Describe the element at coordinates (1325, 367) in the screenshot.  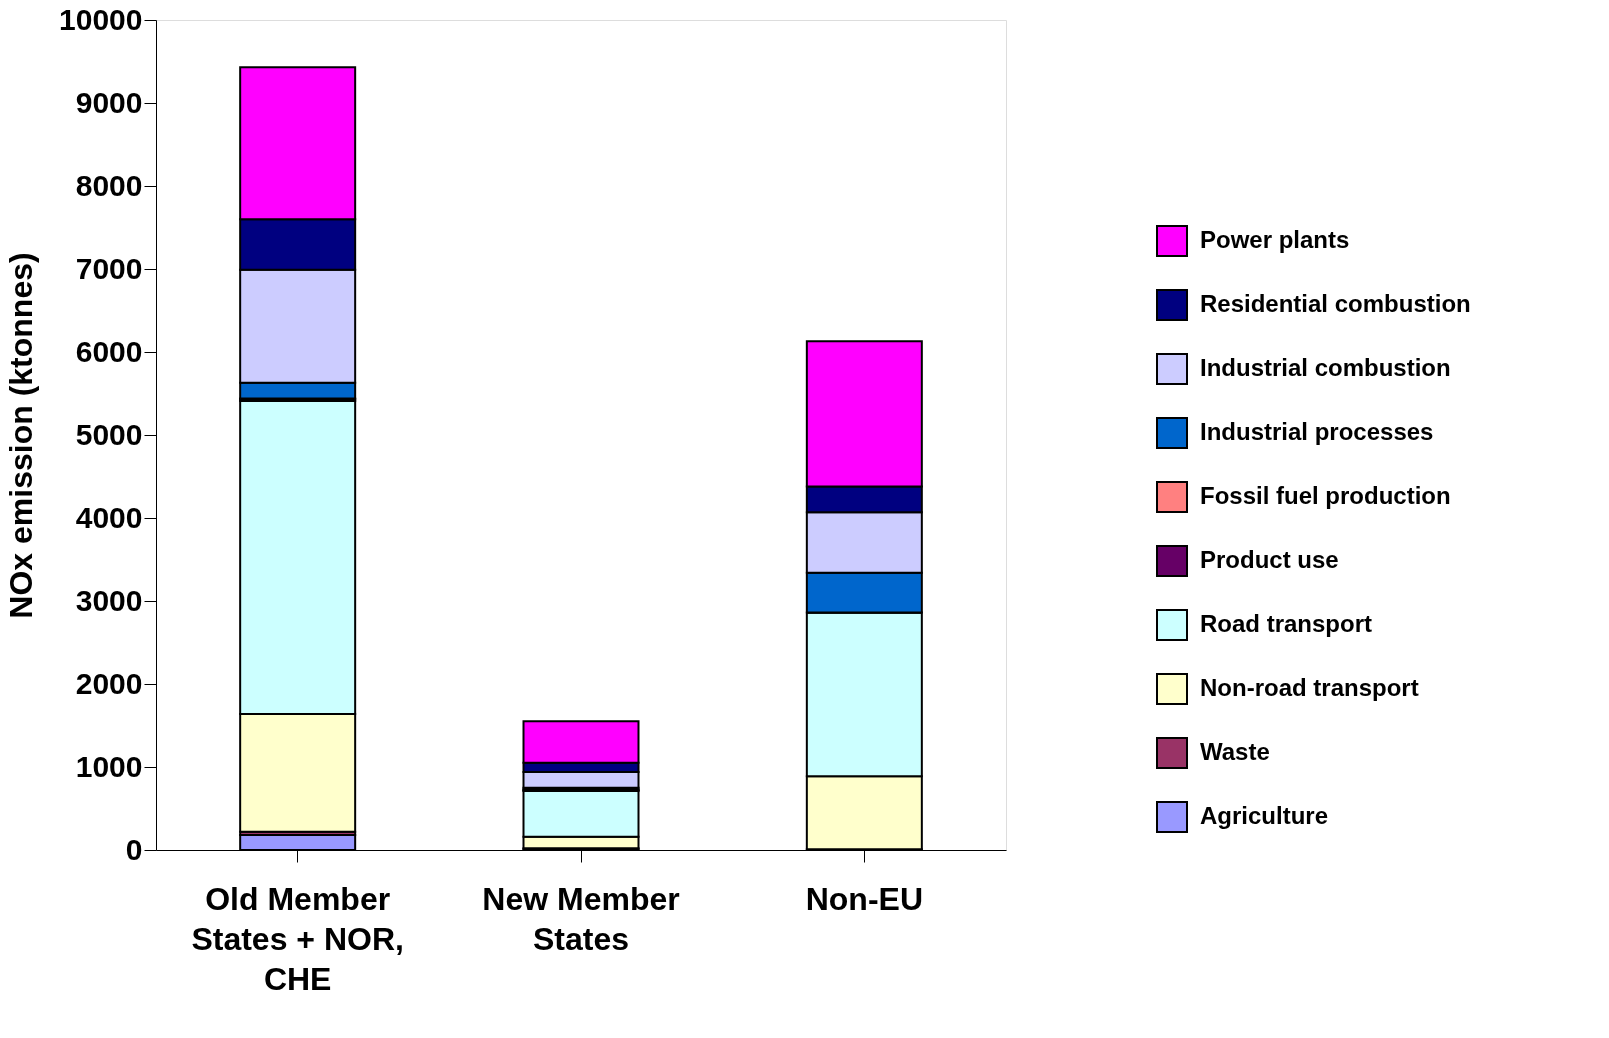
I see `legend-label: Industrial combustion` at that location.